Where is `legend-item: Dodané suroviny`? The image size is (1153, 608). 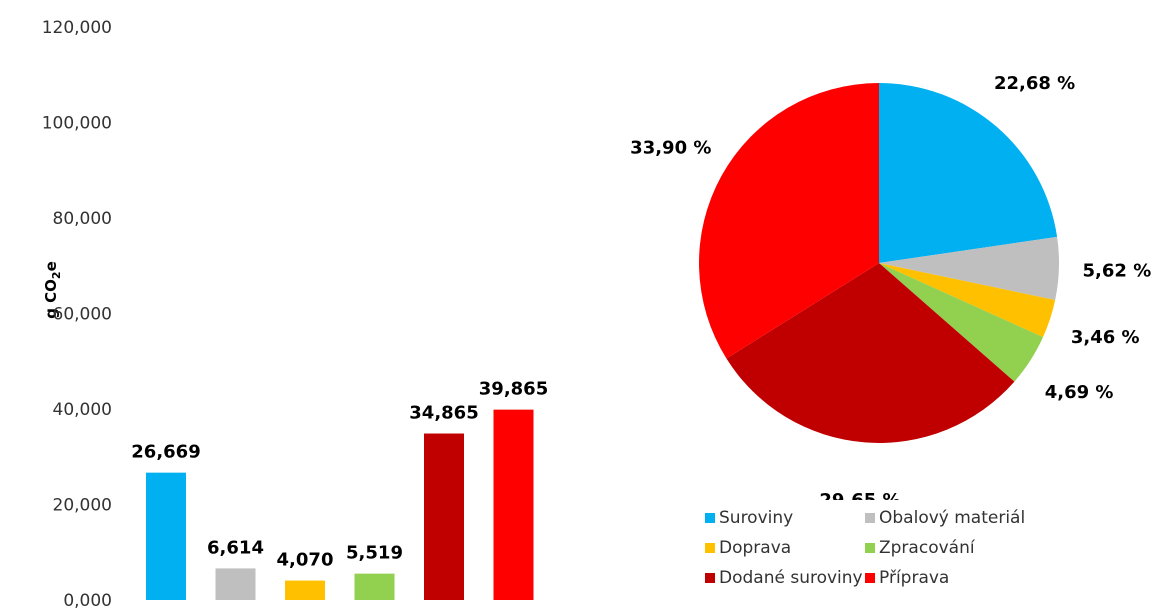 legend-item: Dodané suroviny is located at coordinates (784, 578).